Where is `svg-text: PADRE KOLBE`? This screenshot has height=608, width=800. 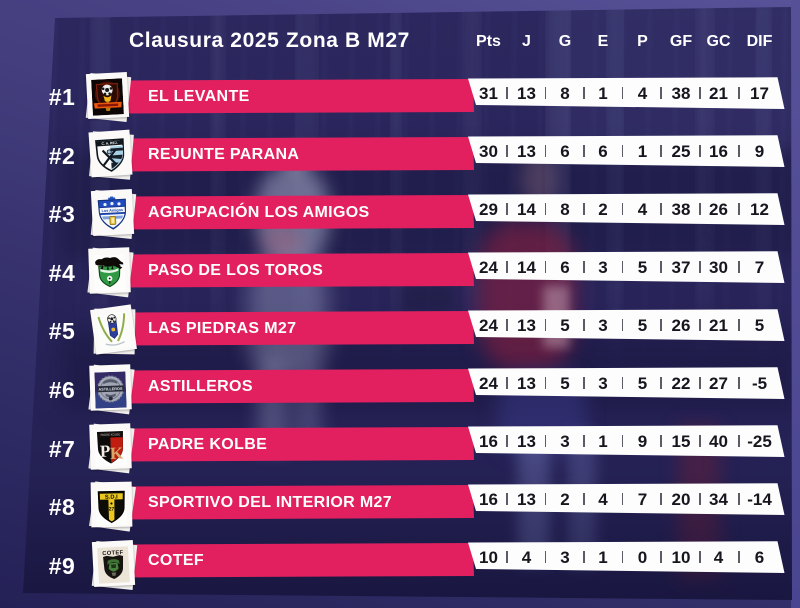
svg-text: PADRE KOLBE is located at coordinates (111, 435).